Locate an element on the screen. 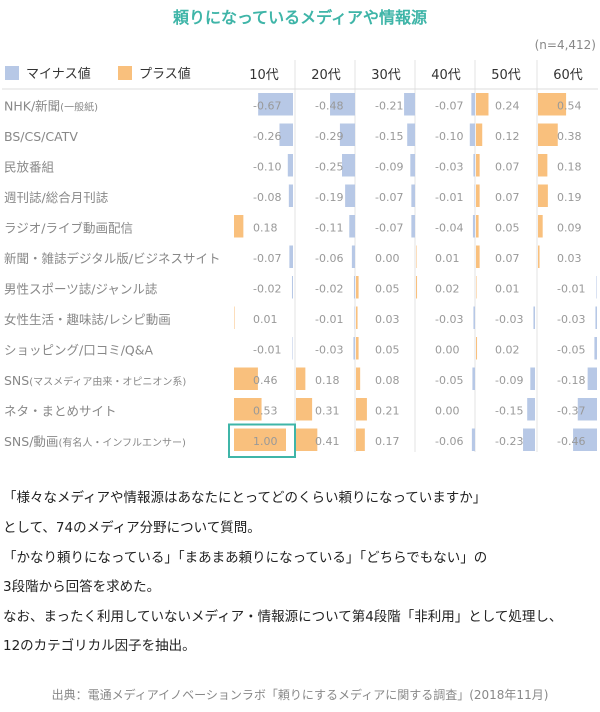 This screenshot has width=600, height=712. cell-value: 0.03 is located at coordinates (569, 258).